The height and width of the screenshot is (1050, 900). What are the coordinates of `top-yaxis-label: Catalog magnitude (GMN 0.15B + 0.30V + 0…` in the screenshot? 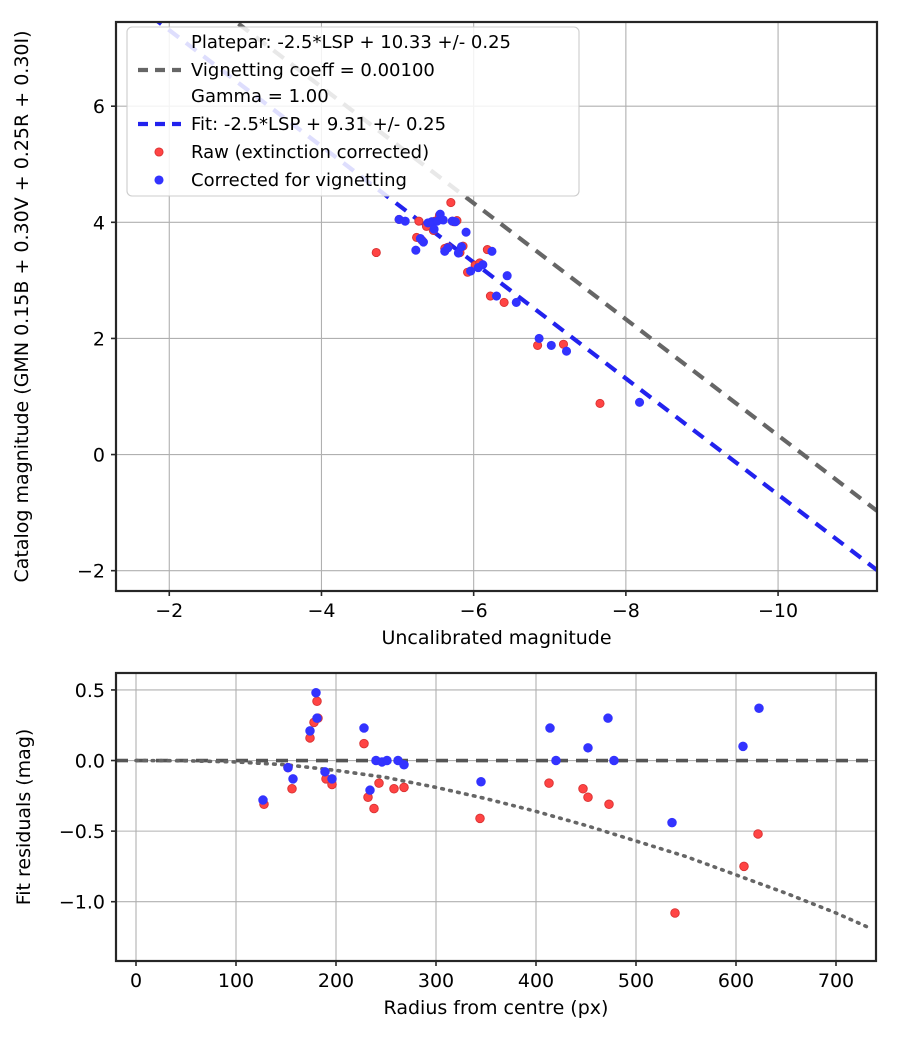 It's located at (22, 306).